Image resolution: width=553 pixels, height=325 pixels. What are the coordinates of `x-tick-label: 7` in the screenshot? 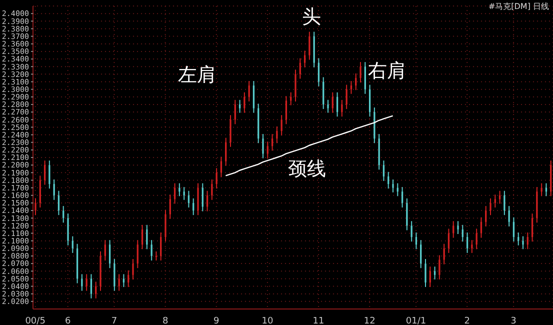 It's located at (114, 320).